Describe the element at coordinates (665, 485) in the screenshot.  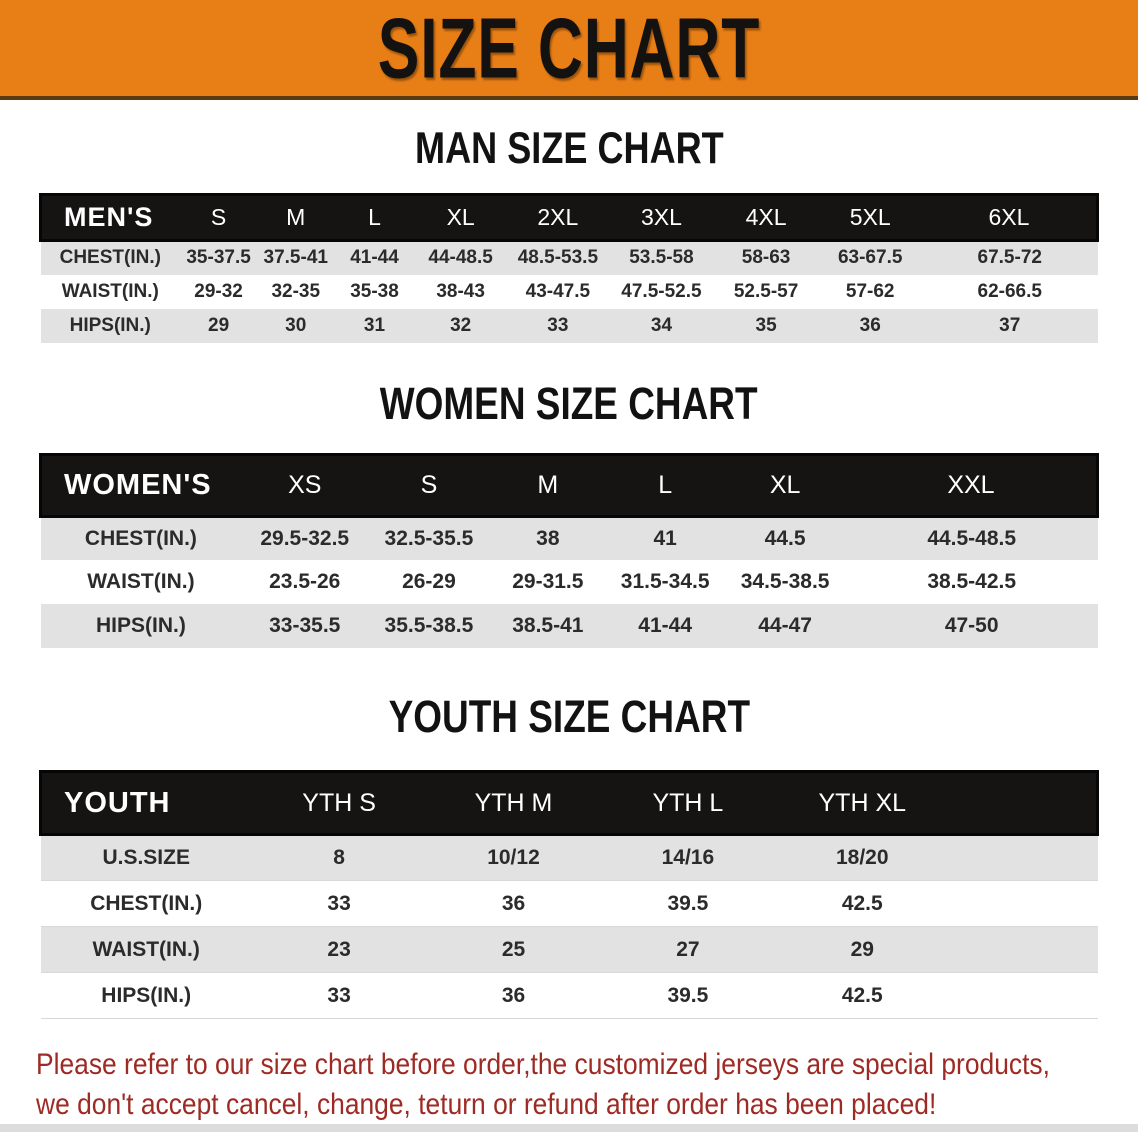
I see `women-size-col-l: L` at that location.